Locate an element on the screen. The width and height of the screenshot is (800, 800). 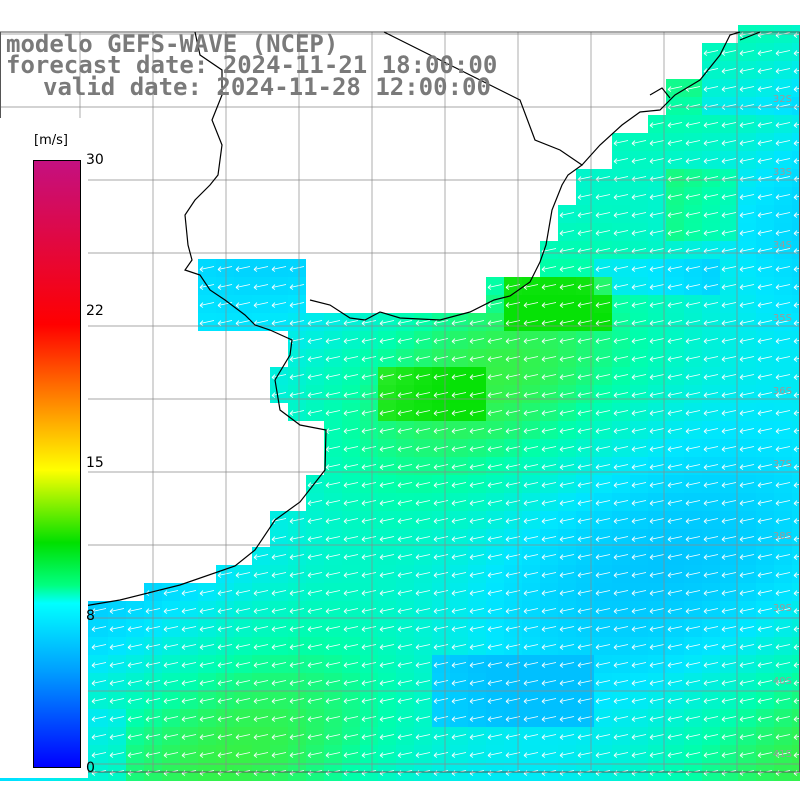
lat-label-33s: 33S is located at coordinates (782, 172).